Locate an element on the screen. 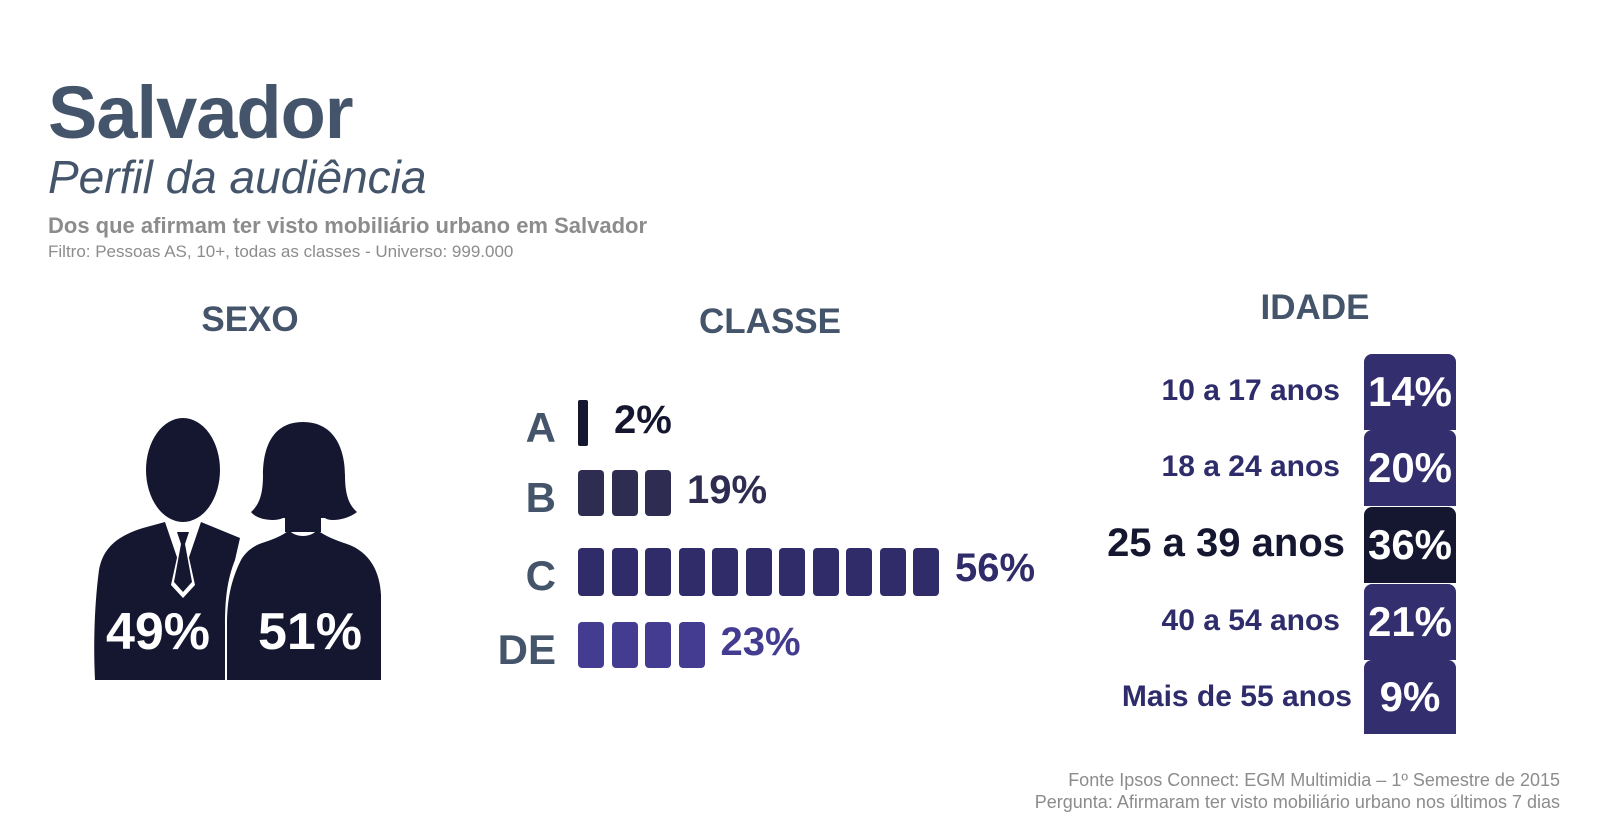 The height and width of the screenshot is (820, 1600). page-subtitle: Perfil da audiência is located at coordinates (237, 177).